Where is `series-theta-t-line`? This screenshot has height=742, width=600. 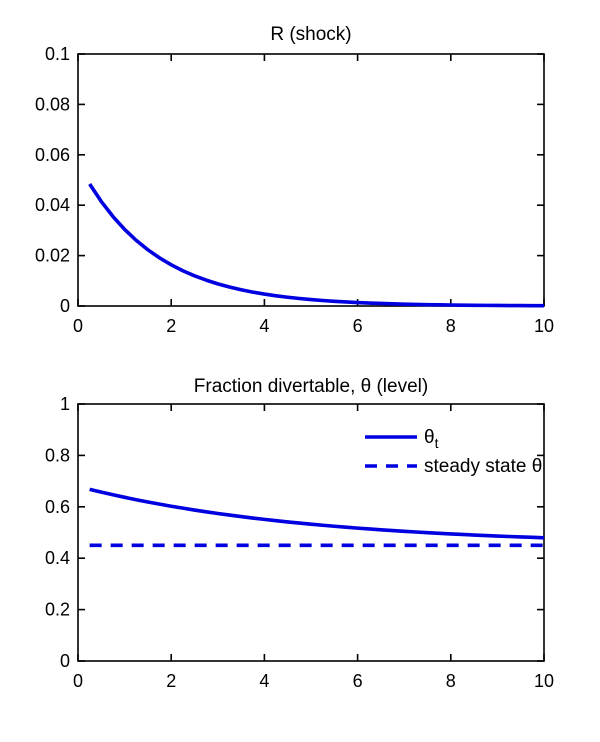
series-theta-t-line is located at coordinates (317, 513).